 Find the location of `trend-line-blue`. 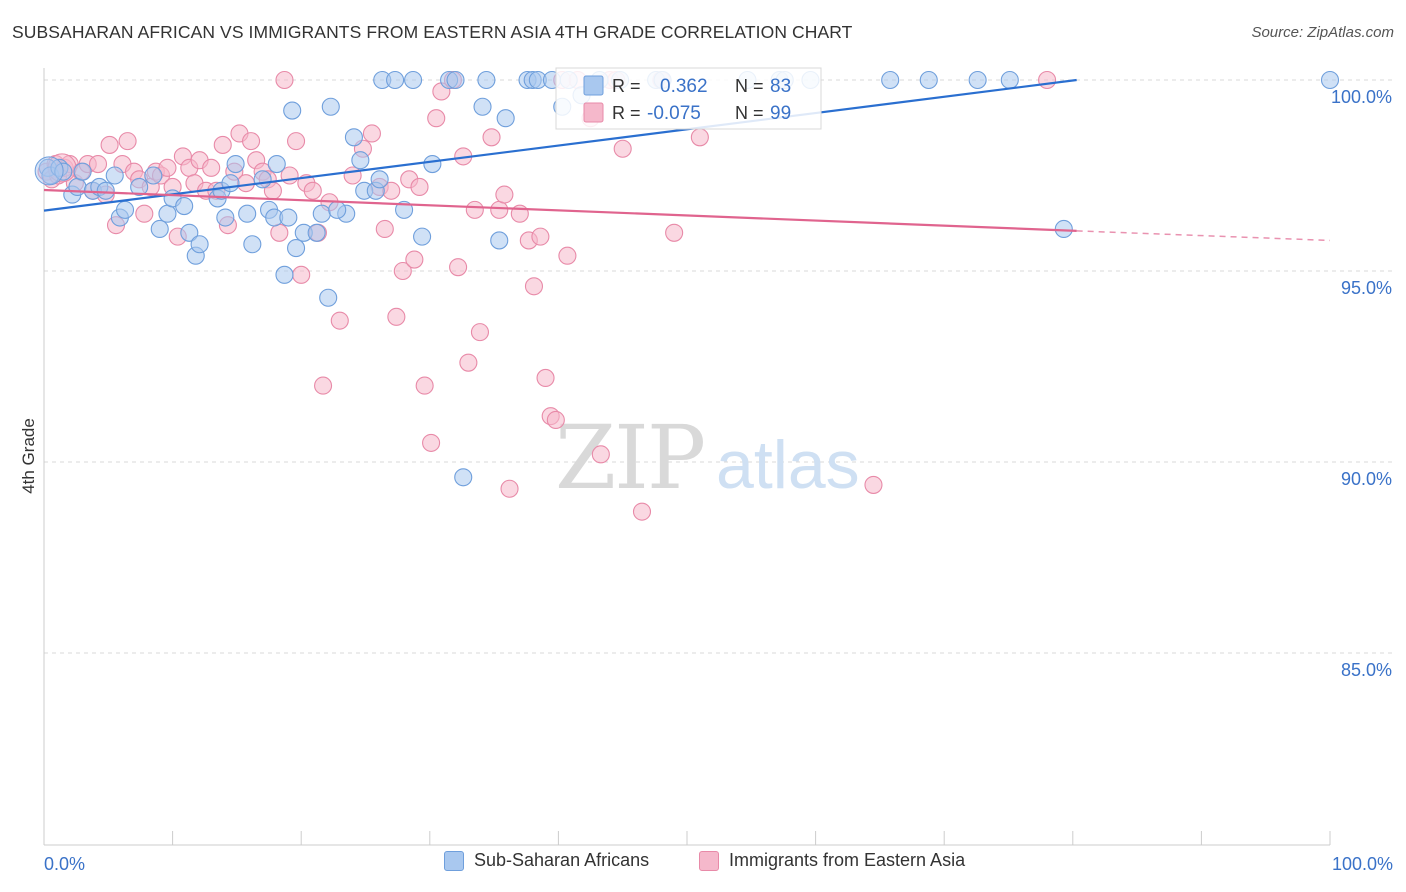

trend-line-blue is located at coordinates (560, 145).